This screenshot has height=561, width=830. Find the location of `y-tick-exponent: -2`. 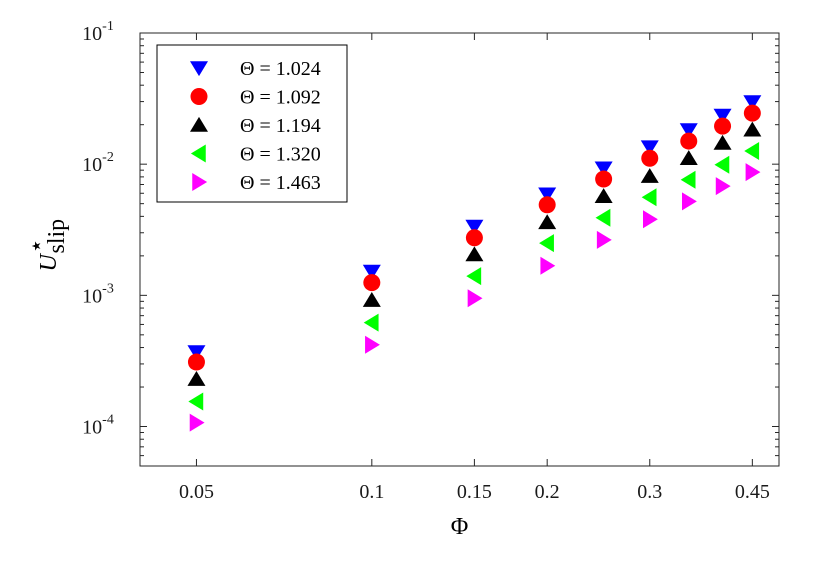

y-tick-exponent: -2 is located at coordinates (108, 157).